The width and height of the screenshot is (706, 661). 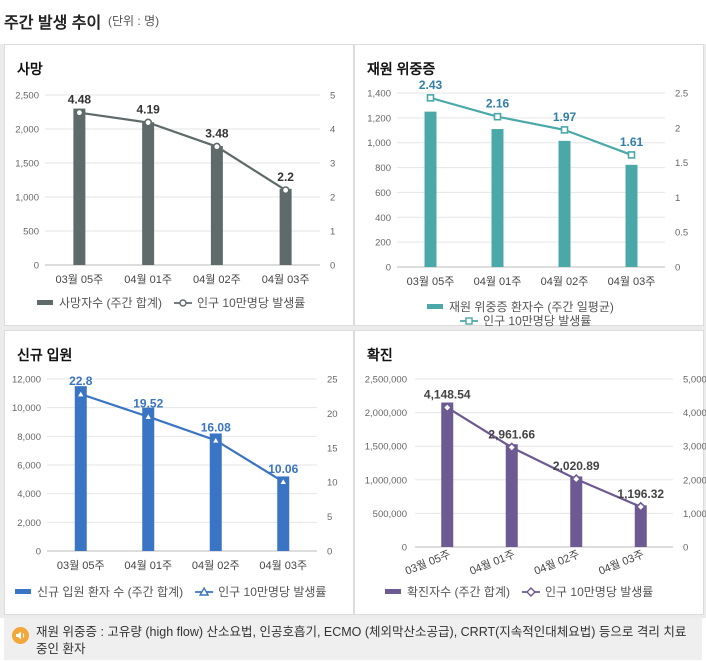 I want to click on data-label: 4.48, so click(x=80, y=100).